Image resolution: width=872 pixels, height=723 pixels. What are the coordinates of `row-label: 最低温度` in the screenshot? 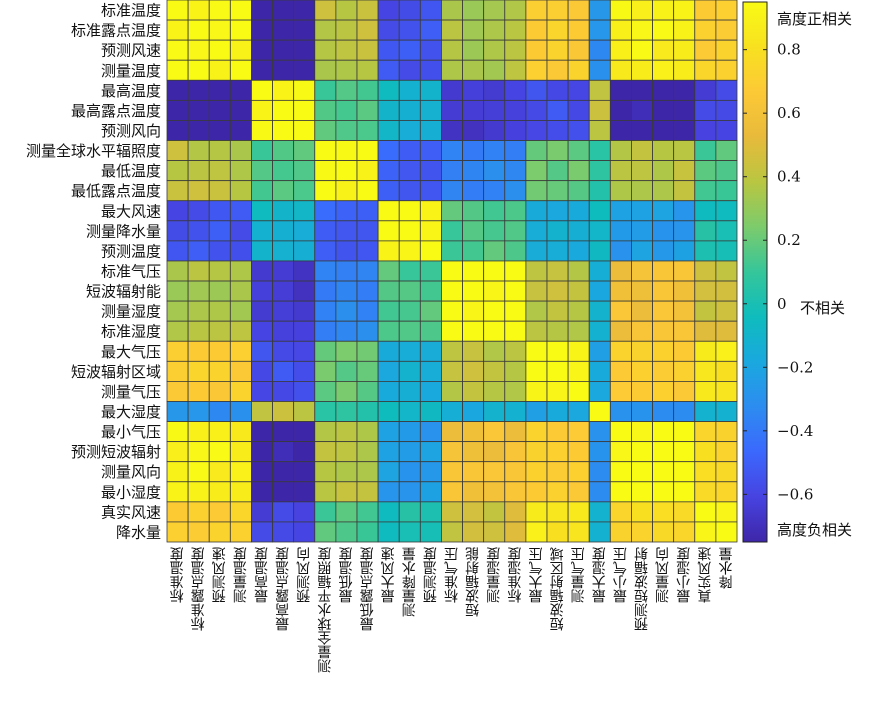 It's located at (131, 171).